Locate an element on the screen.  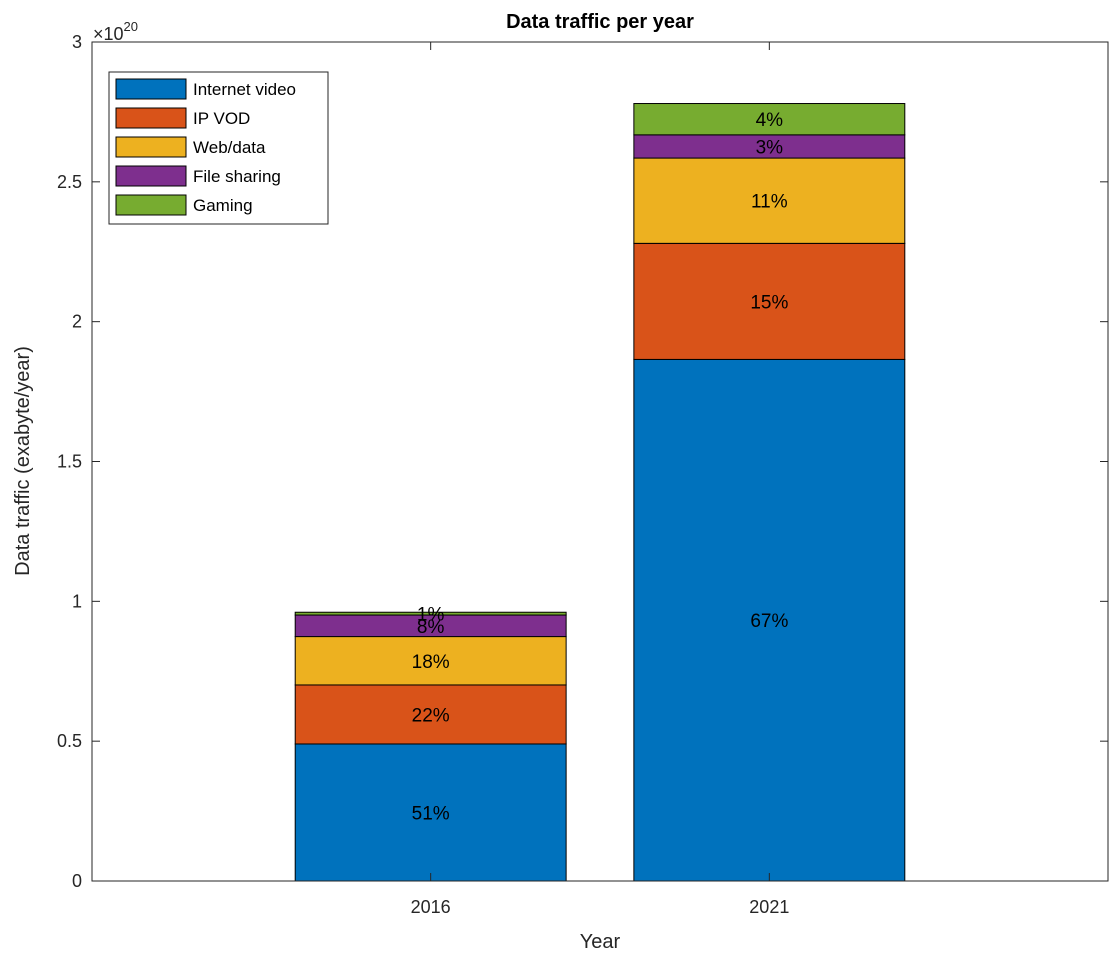
segment-label-2021-4: 4% is located at coordinates (770, 120).